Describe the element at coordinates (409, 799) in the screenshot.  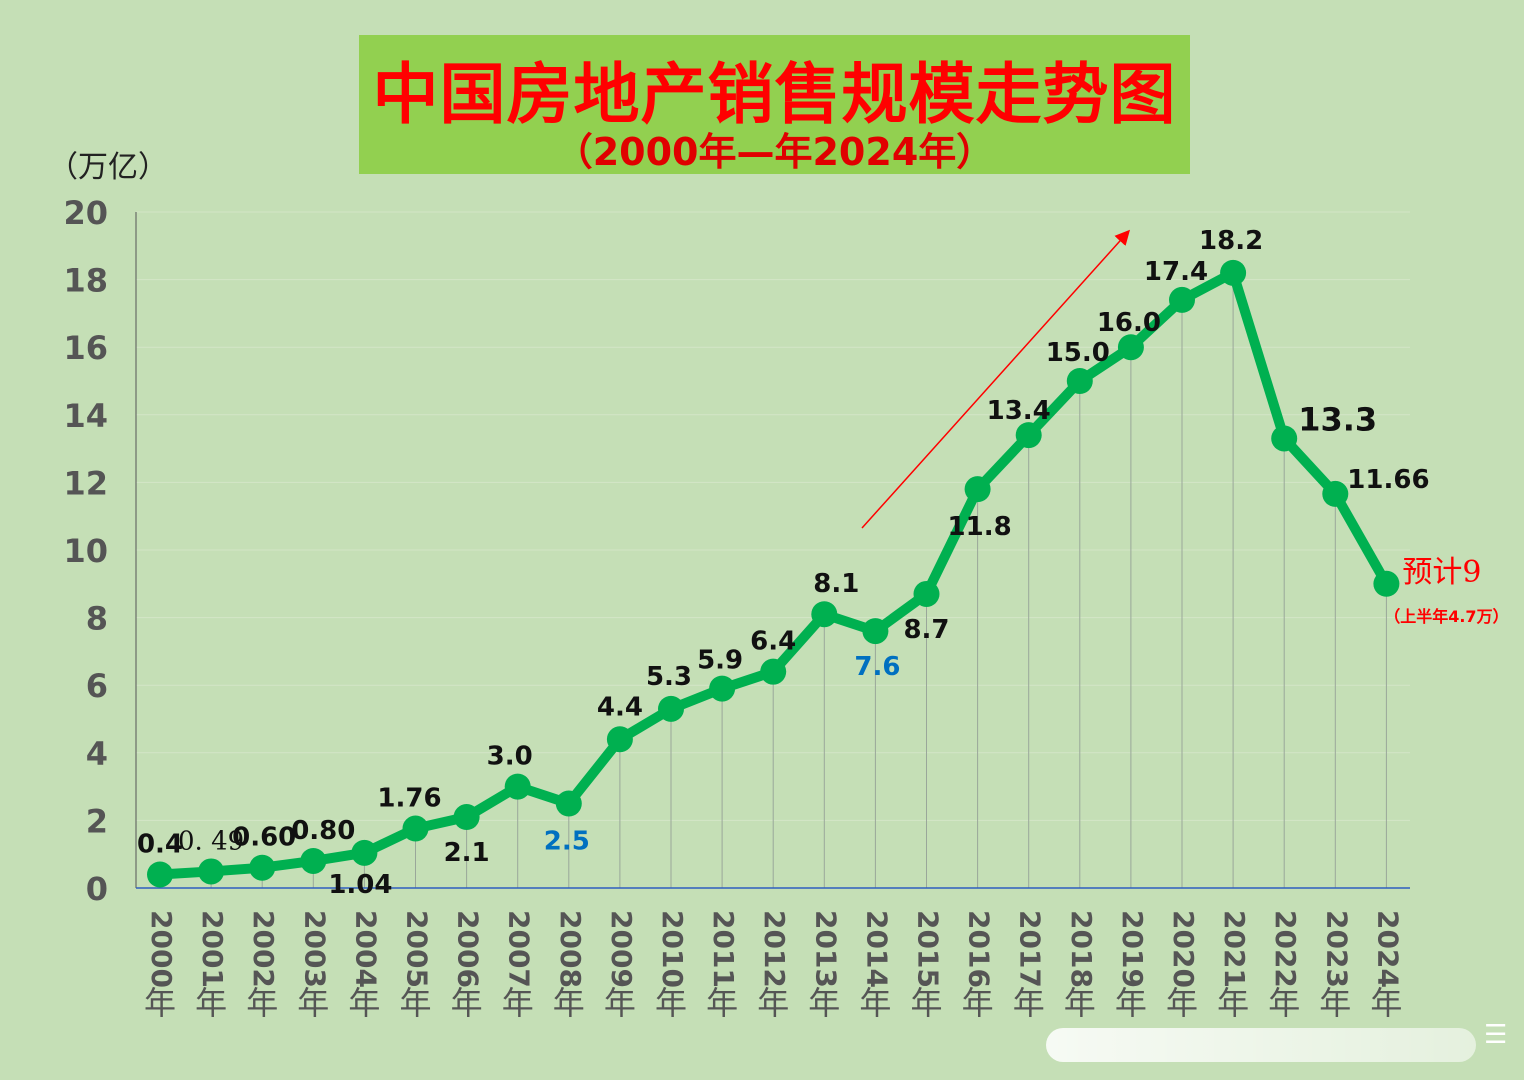
I see `data-label: 1.76` at that location.